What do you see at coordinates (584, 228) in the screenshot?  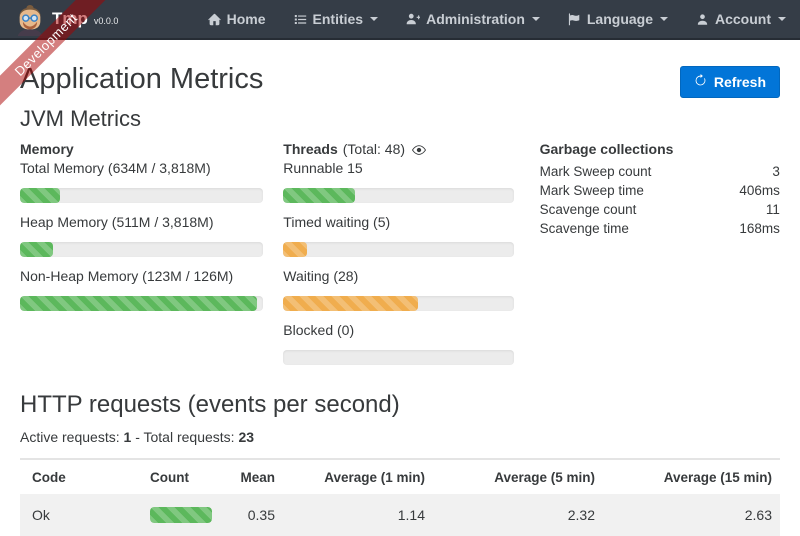 I see `gc-label: Scavenge time` at bounding box center [584, 228].